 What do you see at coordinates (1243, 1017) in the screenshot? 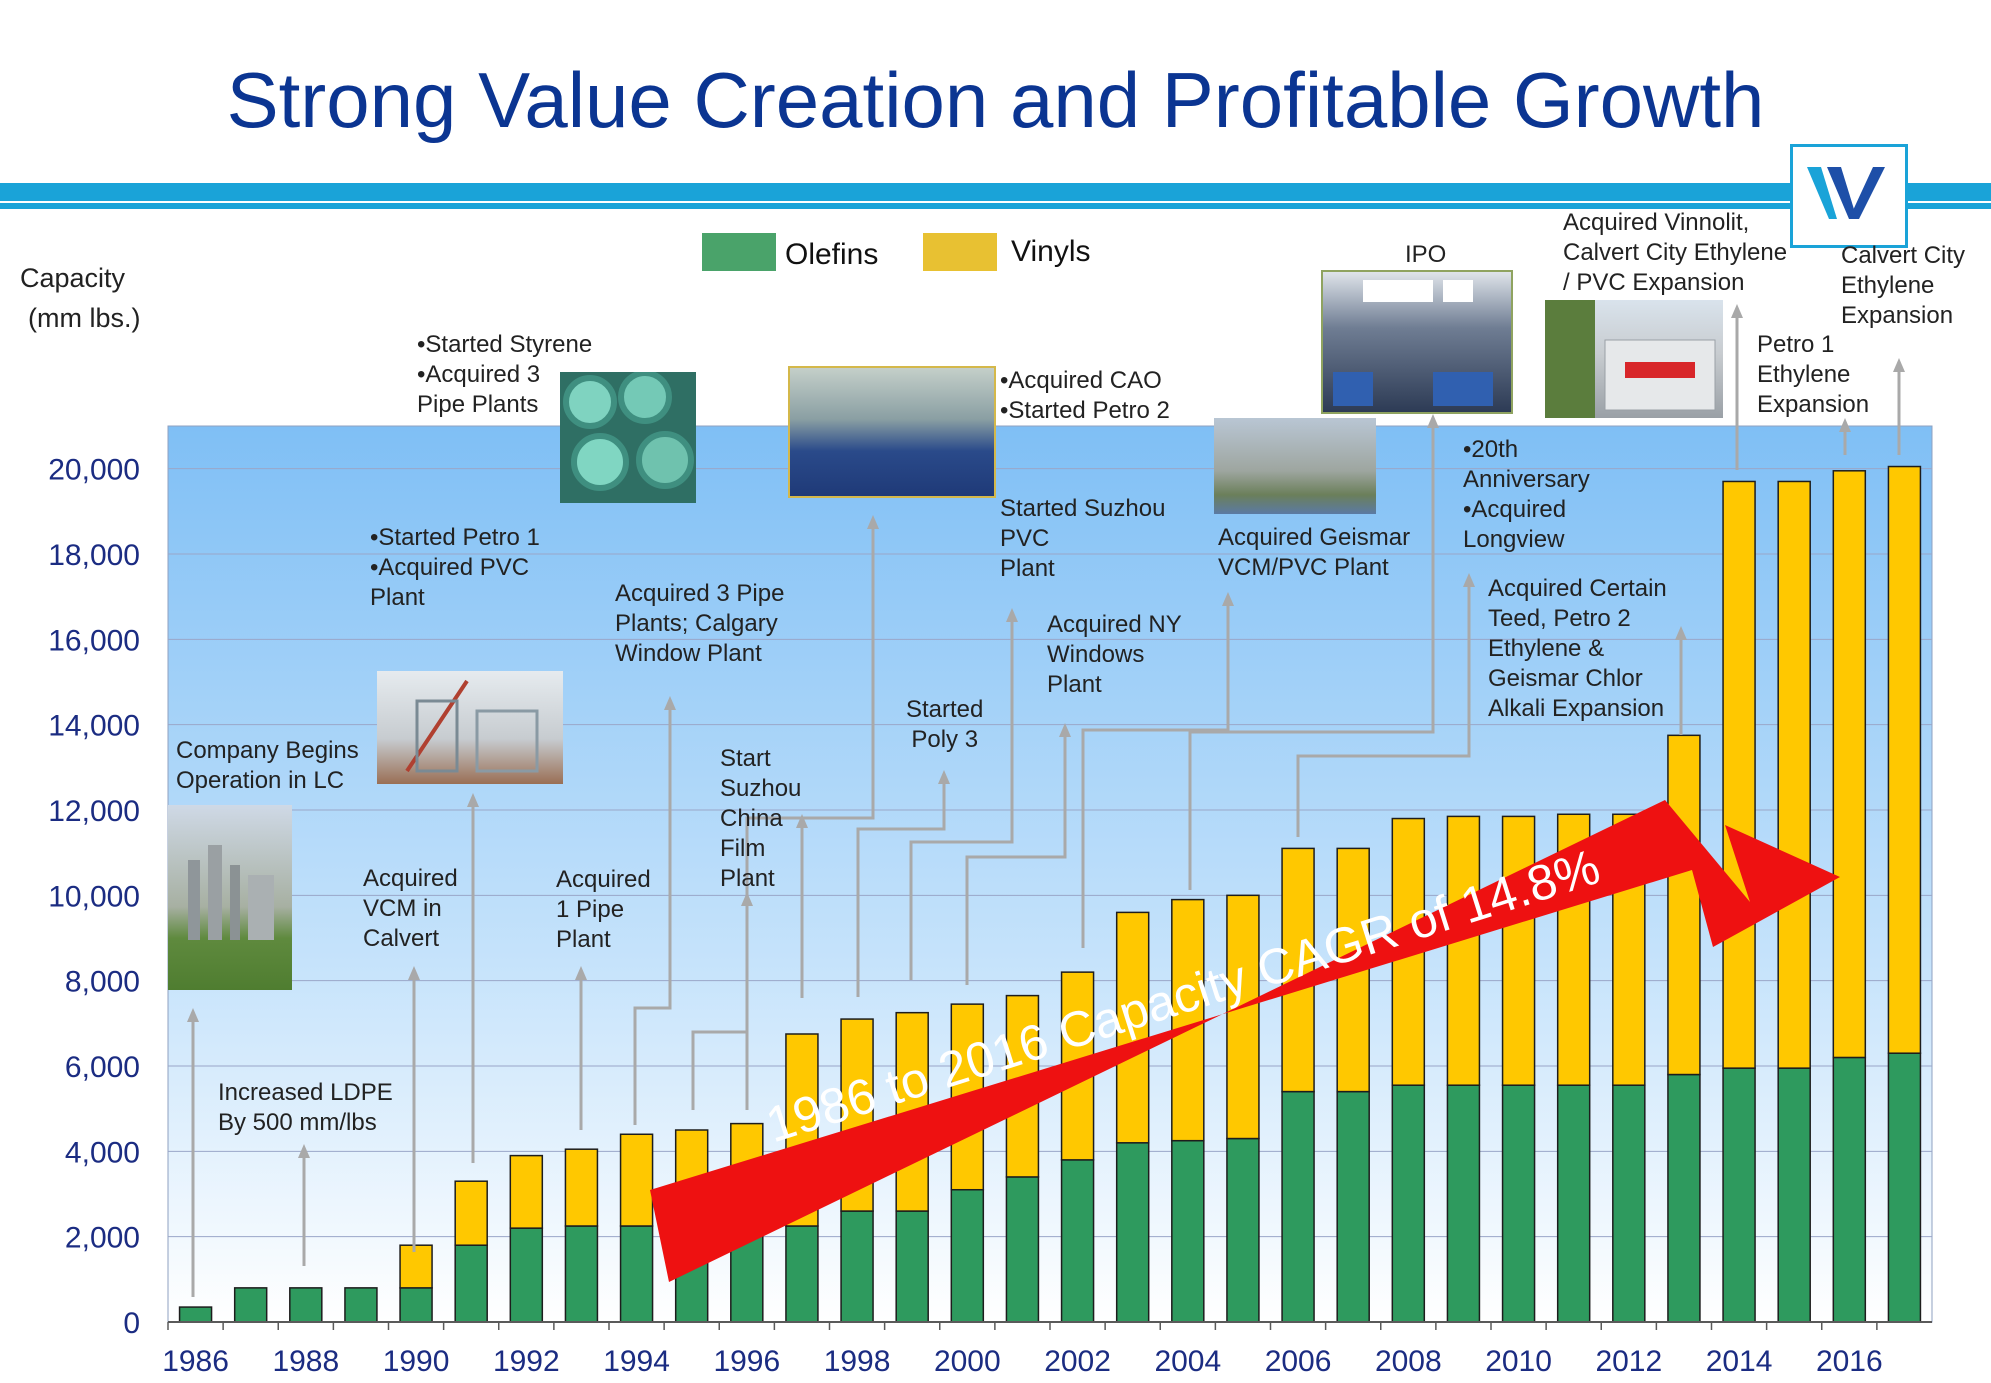
I see `bar-vinyls-2005` at bounding box center [1243, 1017].